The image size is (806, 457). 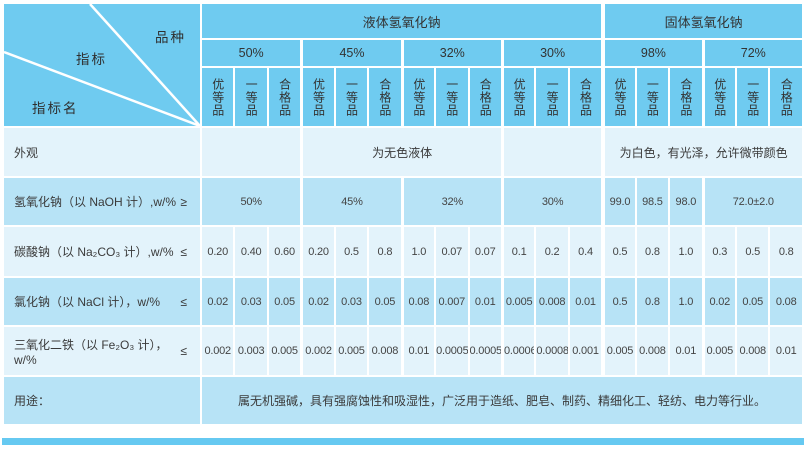 What do you see at coordinates (585, 351) in the screenshot?
I see `value-cell: 0.001` at bounding box center [585, 351].